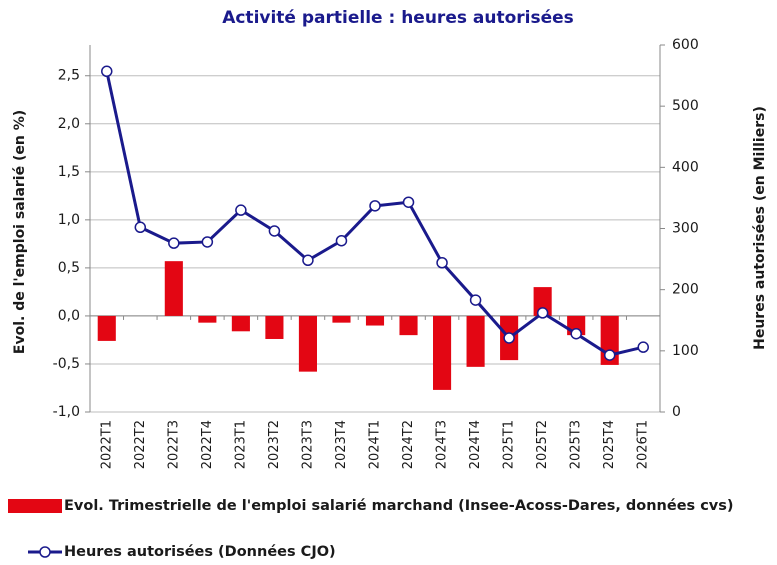 The image size is (777, 565). Describe the element at coordinates (66, 412) in the screenshot. I see `y-tick-label: -1,0` at that location.